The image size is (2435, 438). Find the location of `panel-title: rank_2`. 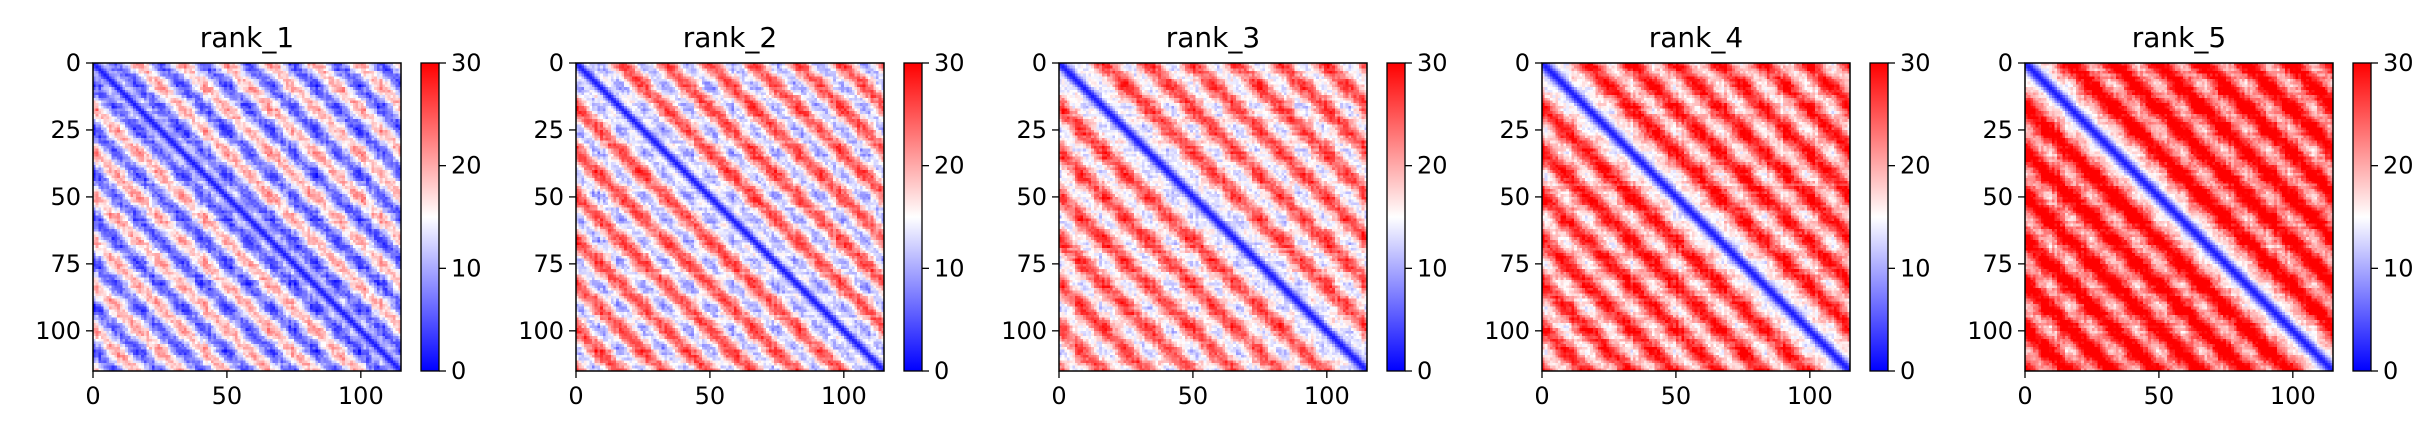

panel-title: rank_2 is located at coordinates (730, 37).